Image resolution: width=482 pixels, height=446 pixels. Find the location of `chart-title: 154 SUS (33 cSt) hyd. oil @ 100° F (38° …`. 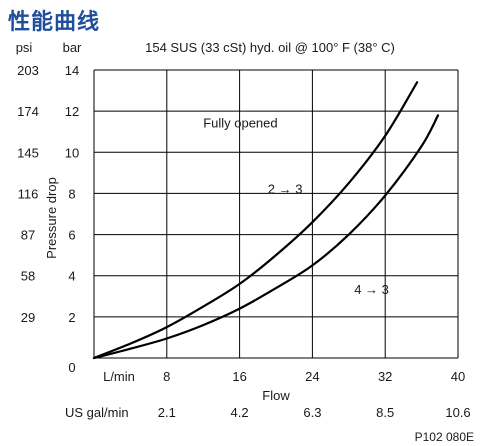

chart-title: 154 SUS (33 cSt) hyd. oil @ 100° F (38° … is located at coordinates (270, 47).